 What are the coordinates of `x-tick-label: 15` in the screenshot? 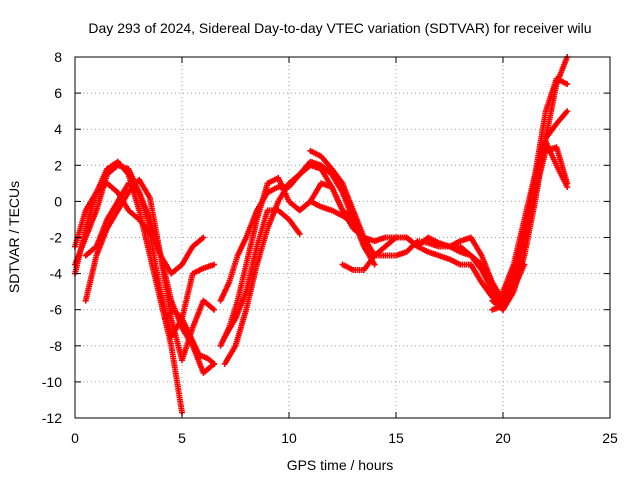 It's located at (396, 438).